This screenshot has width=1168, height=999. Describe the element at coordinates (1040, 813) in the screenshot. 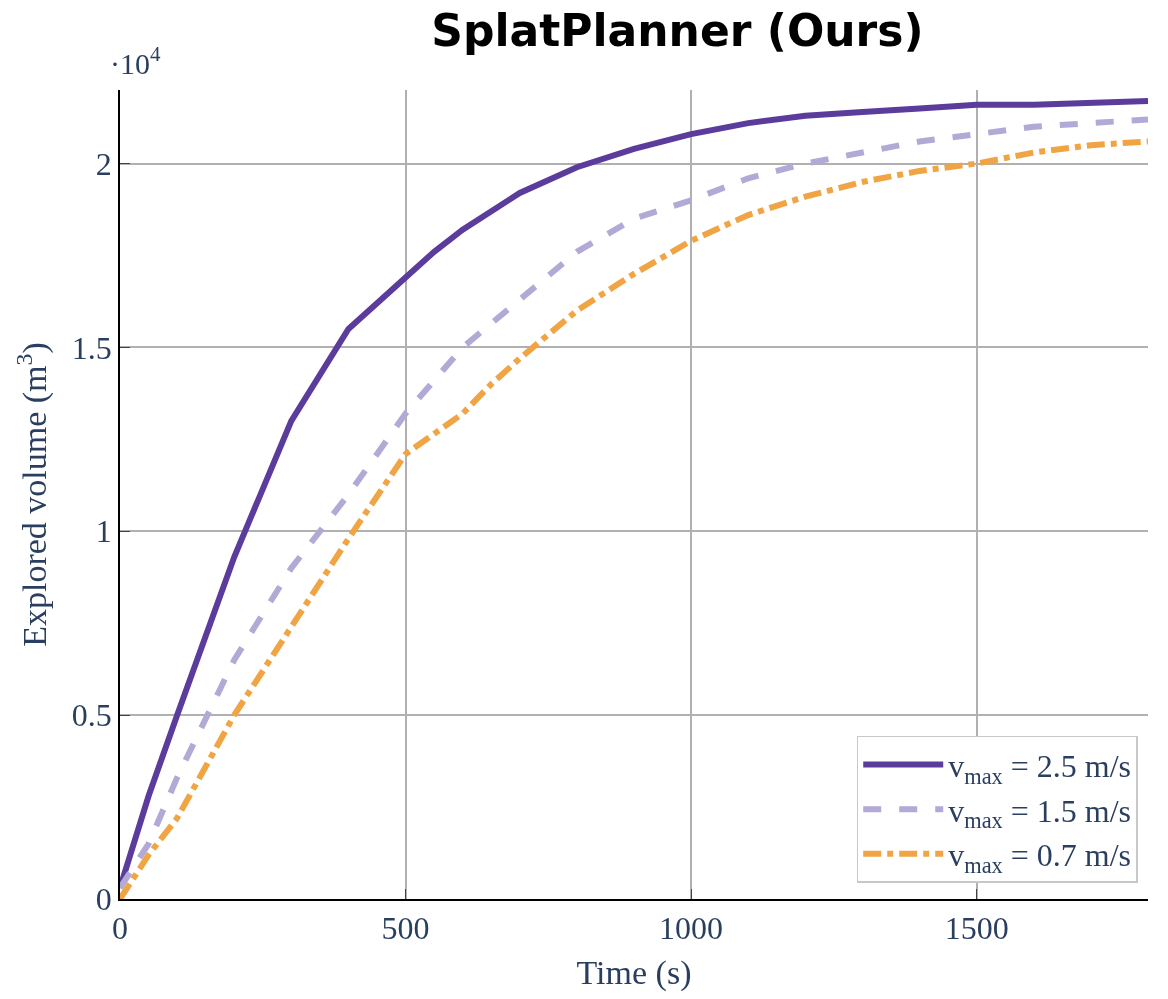

I see `legend-label: v$_{max}$ = 1.5 m/s` at that location.